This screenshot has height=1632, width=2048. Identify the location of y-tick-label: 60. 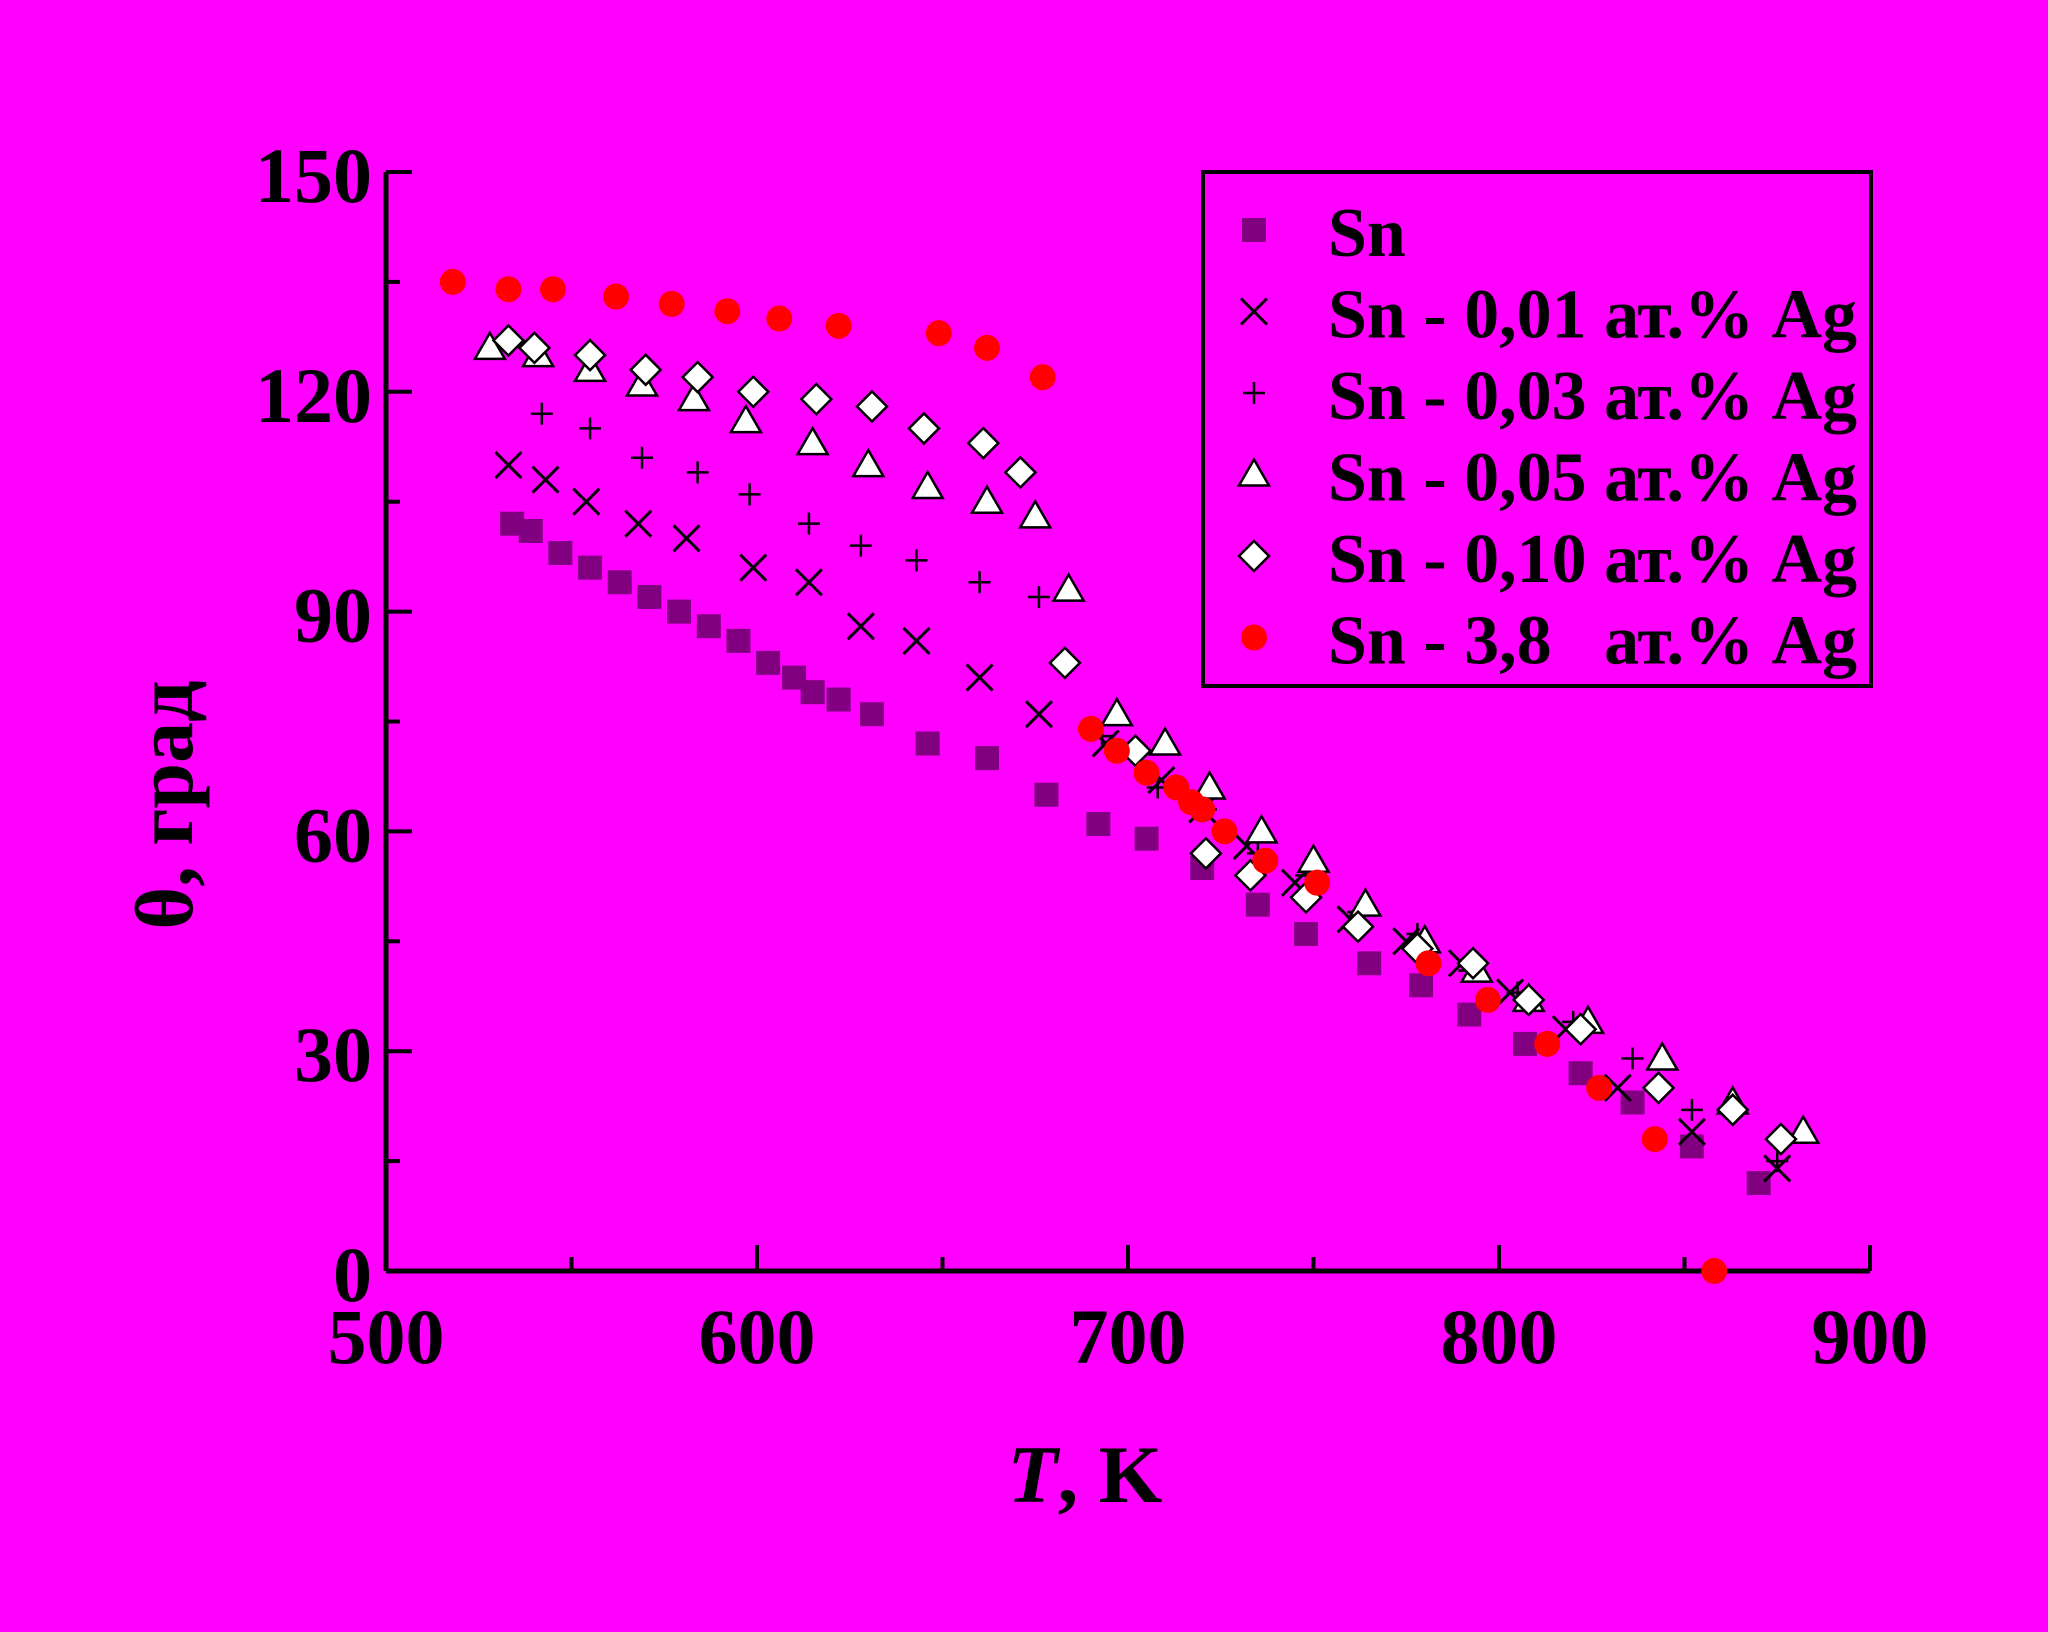
(333, 834).